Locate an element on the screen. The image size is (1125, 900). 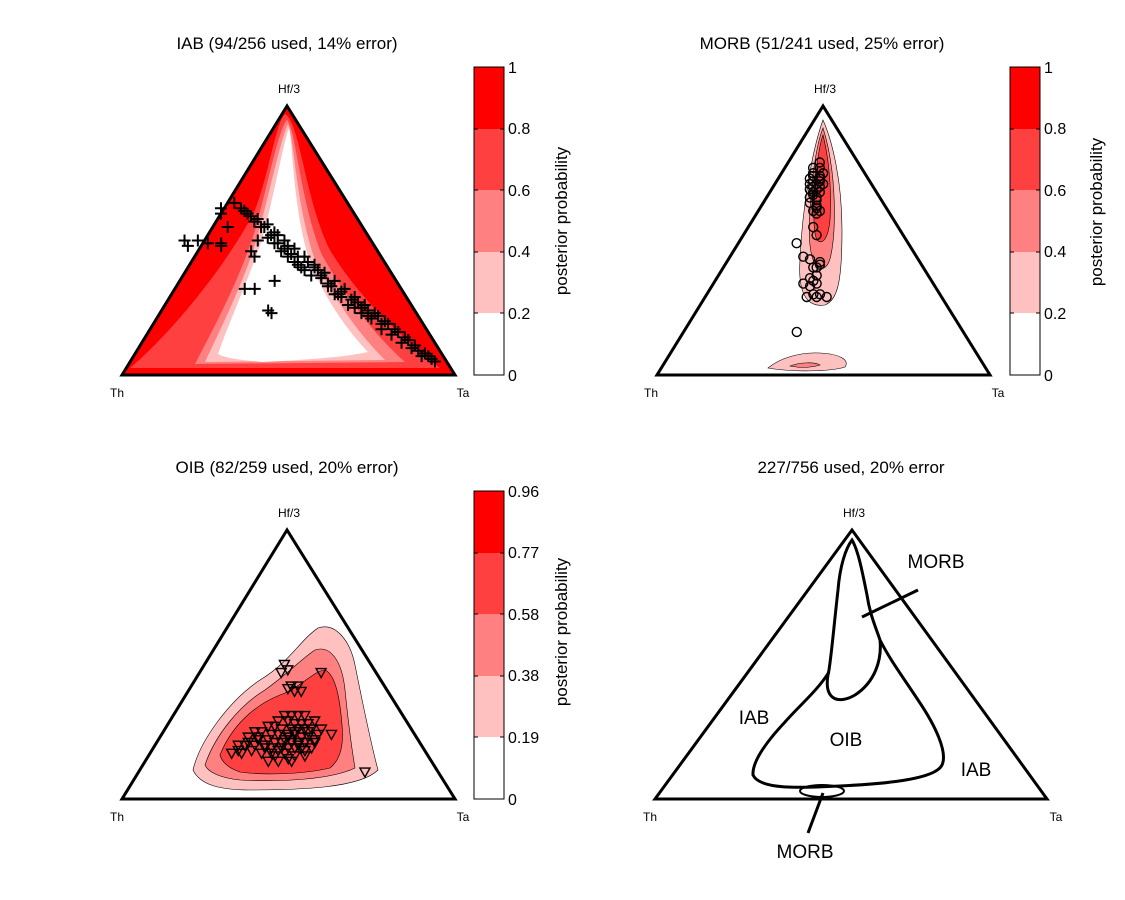
panel-iab-title: IAB (94/256 used, 14% error) is located at coordinates (286, 43).